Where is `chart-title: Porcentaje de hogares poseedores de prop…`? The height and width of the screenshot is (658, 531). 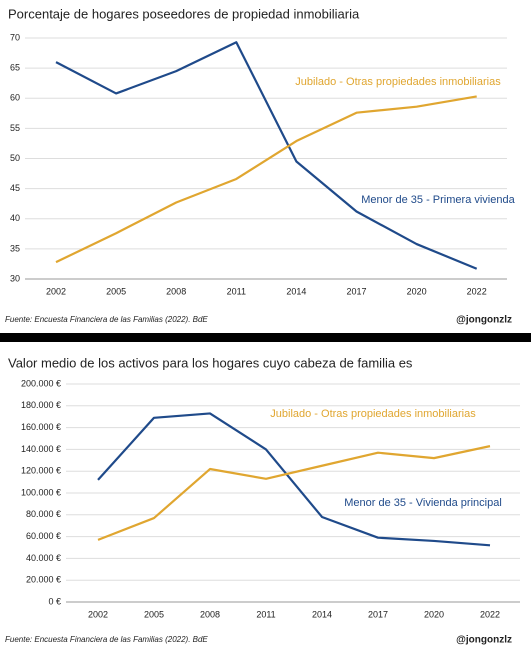 chart-title: Porcentaje de hogares poseedores de prop… is located at coordinates (184, 13).